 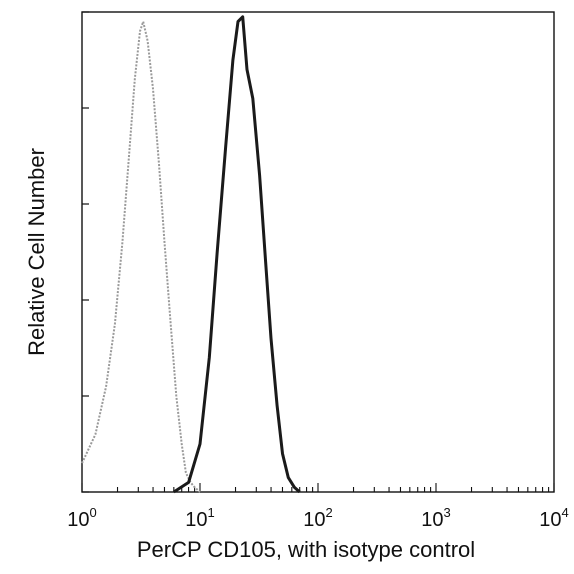 I want to click on x-tick-label-4: 10⁴, so click(x=553, y=518).